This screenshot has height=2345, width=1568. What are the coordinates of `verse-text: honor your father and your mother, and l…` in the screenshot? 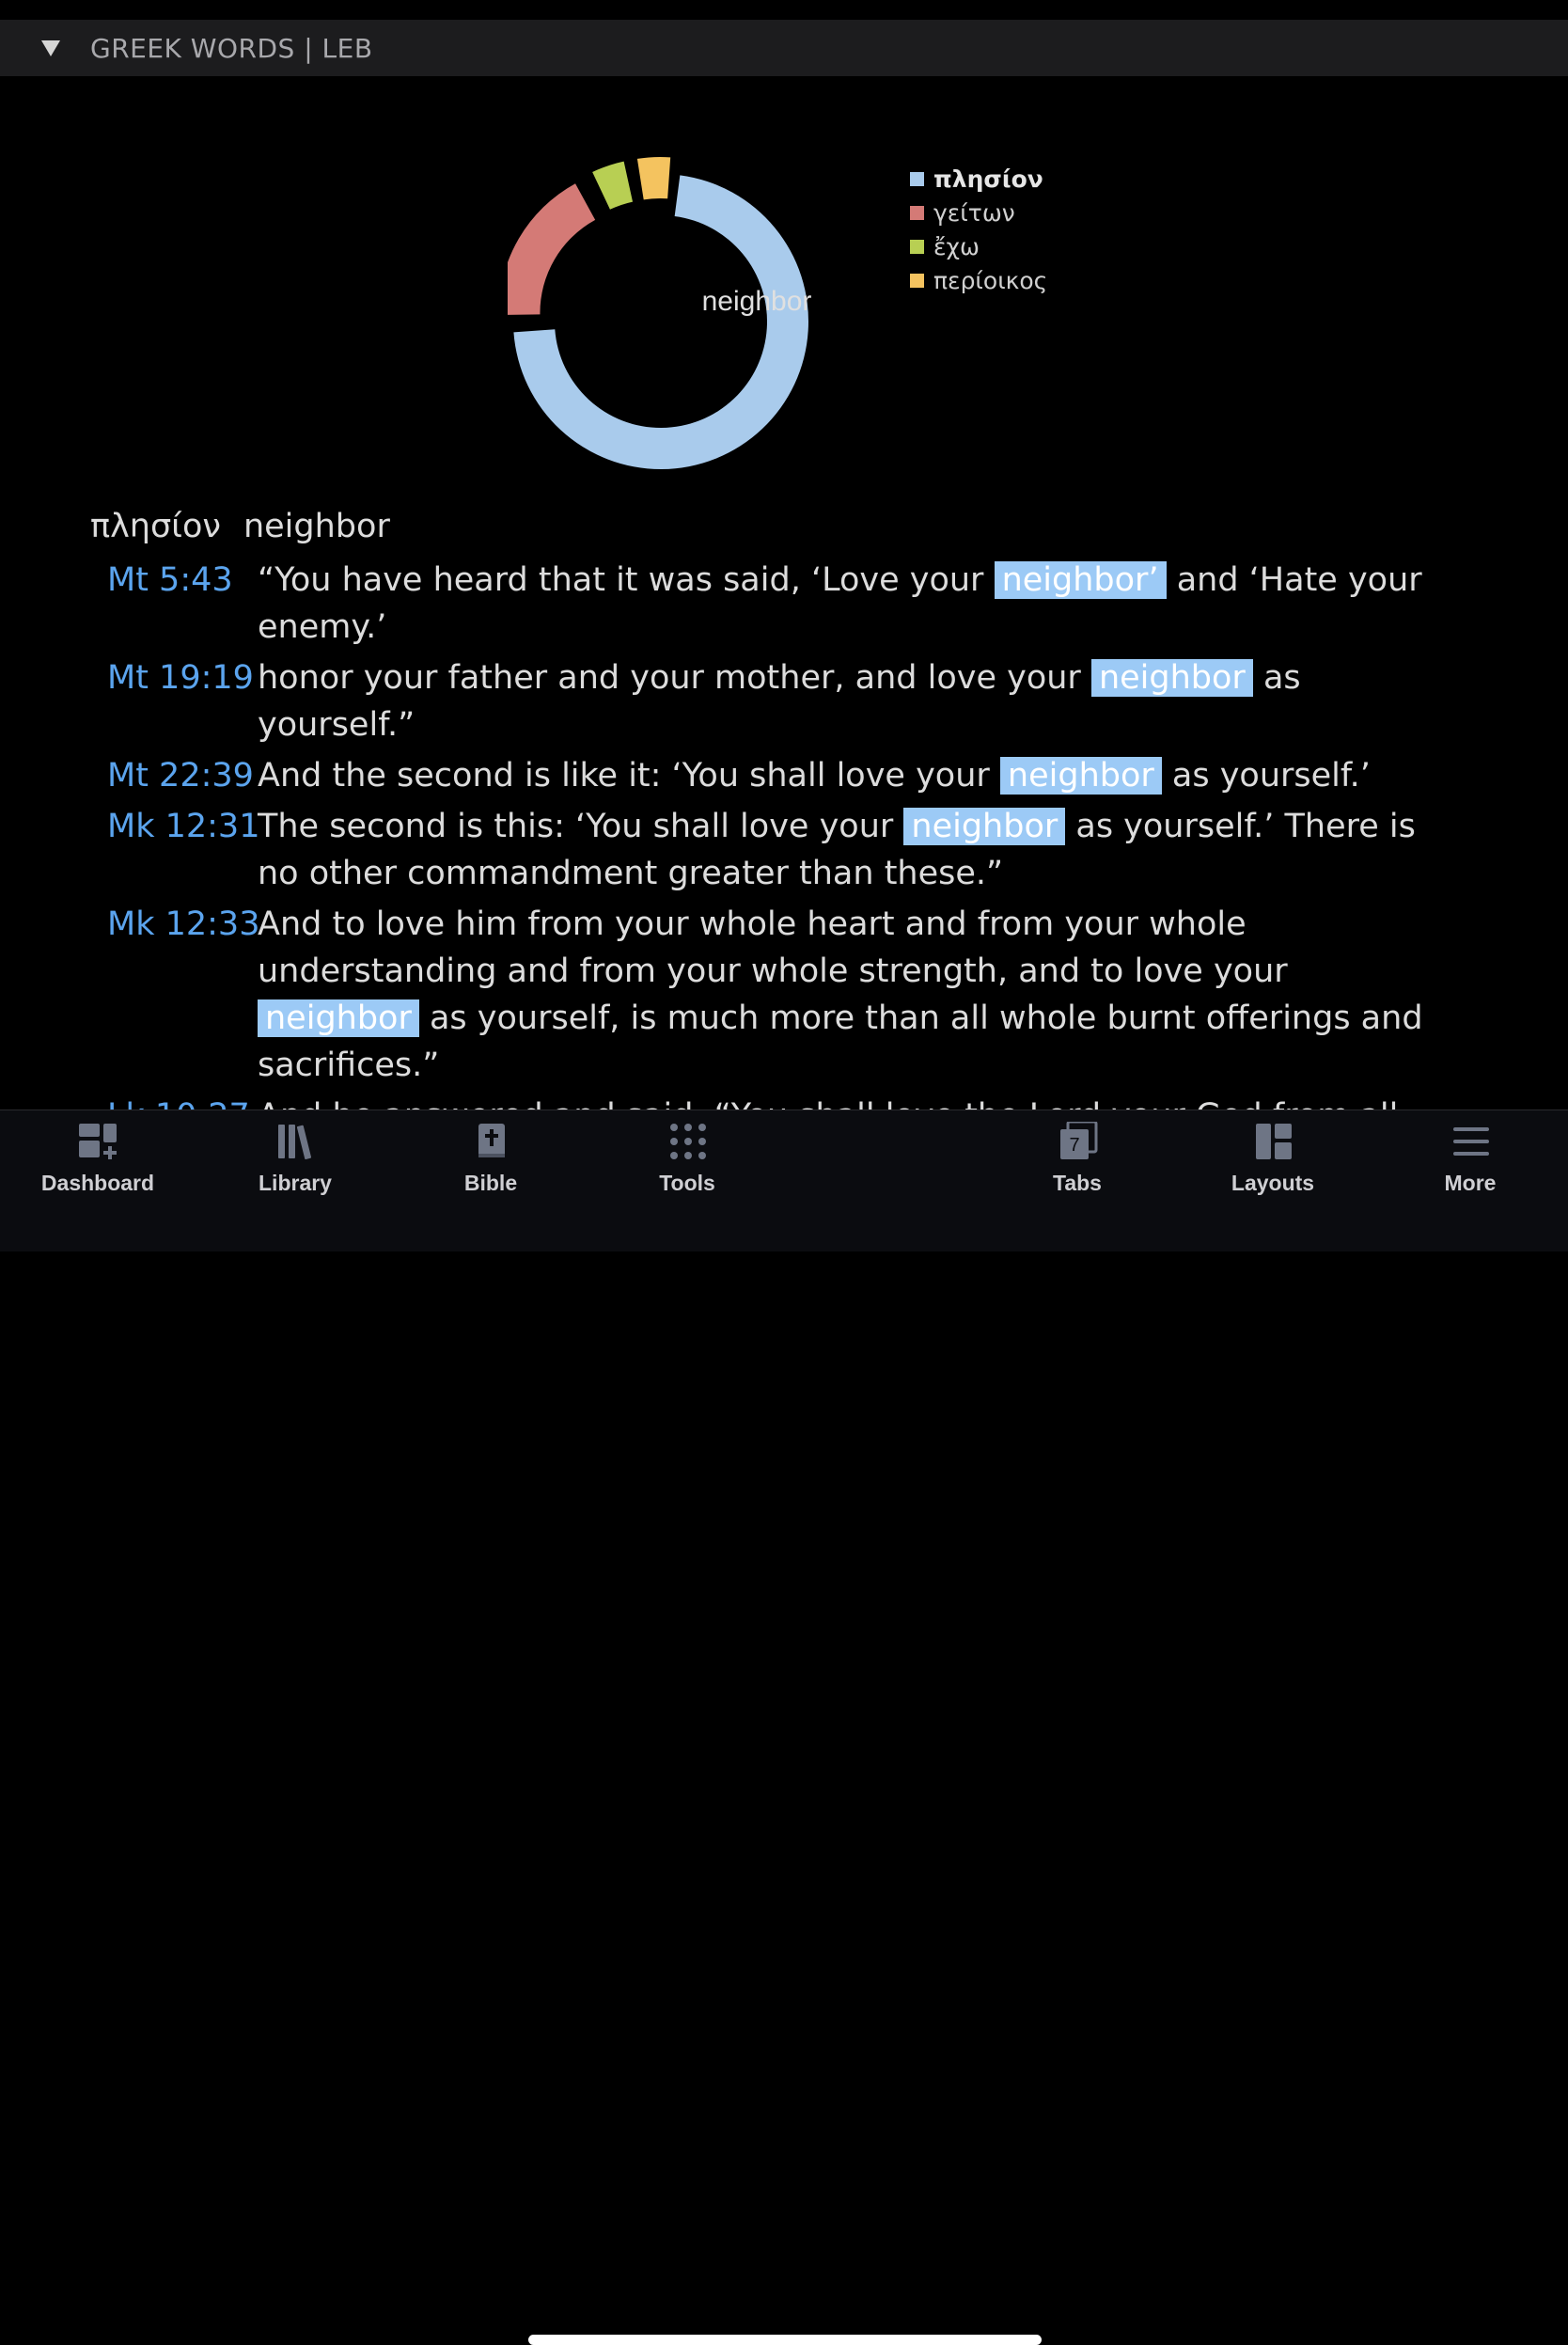 It's located at (674, 678).